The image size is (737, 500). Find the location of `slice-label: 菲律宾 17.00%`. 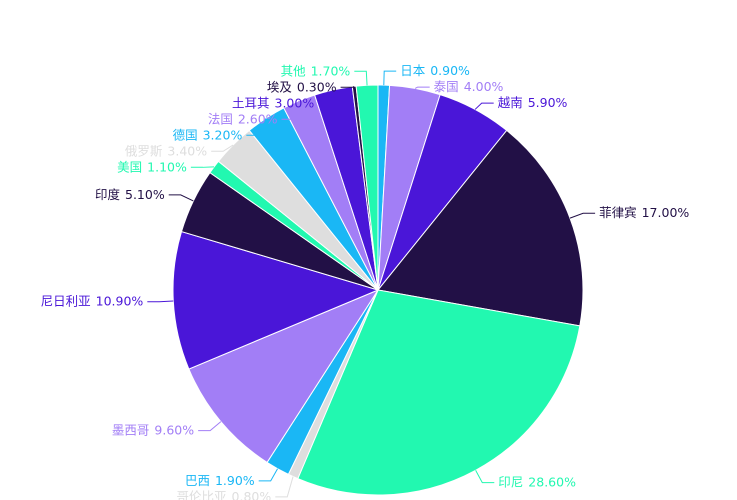

slice-label: 菲律宾 17.00% is located at coordinates (644, 212).